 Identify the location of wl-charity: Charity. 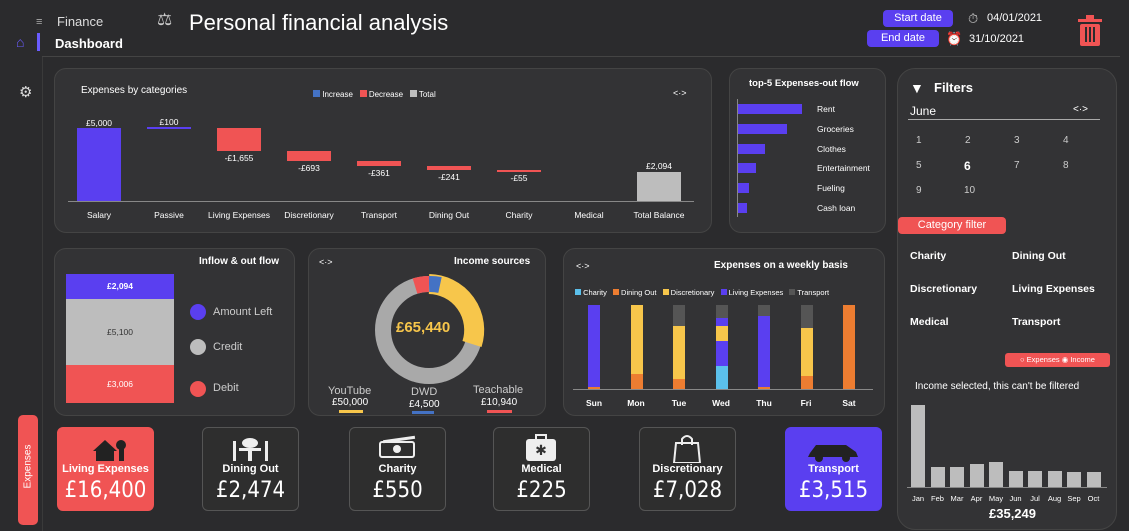
(595, 292).